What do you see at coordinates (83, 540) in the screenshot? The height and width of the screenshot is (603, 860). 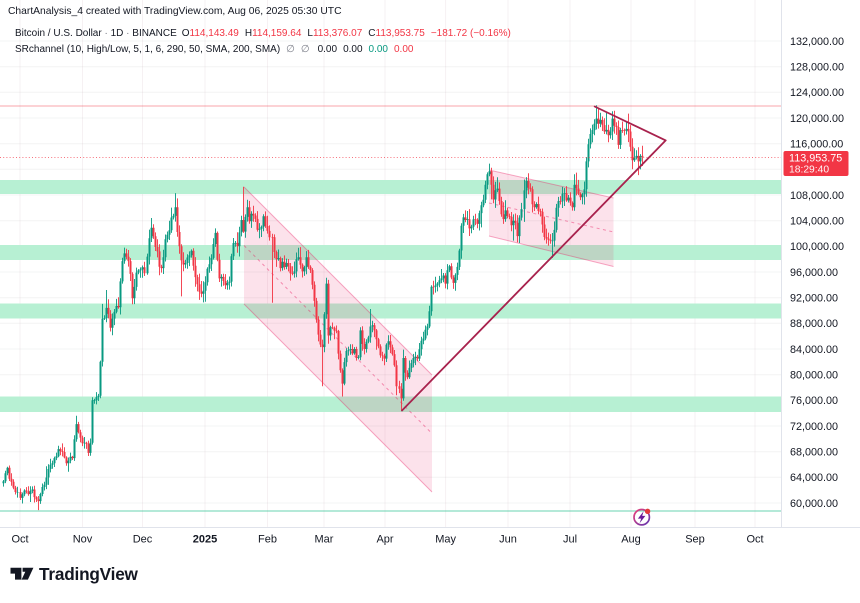 I see `svg-text: Nov` at bounding box center [83, 540].